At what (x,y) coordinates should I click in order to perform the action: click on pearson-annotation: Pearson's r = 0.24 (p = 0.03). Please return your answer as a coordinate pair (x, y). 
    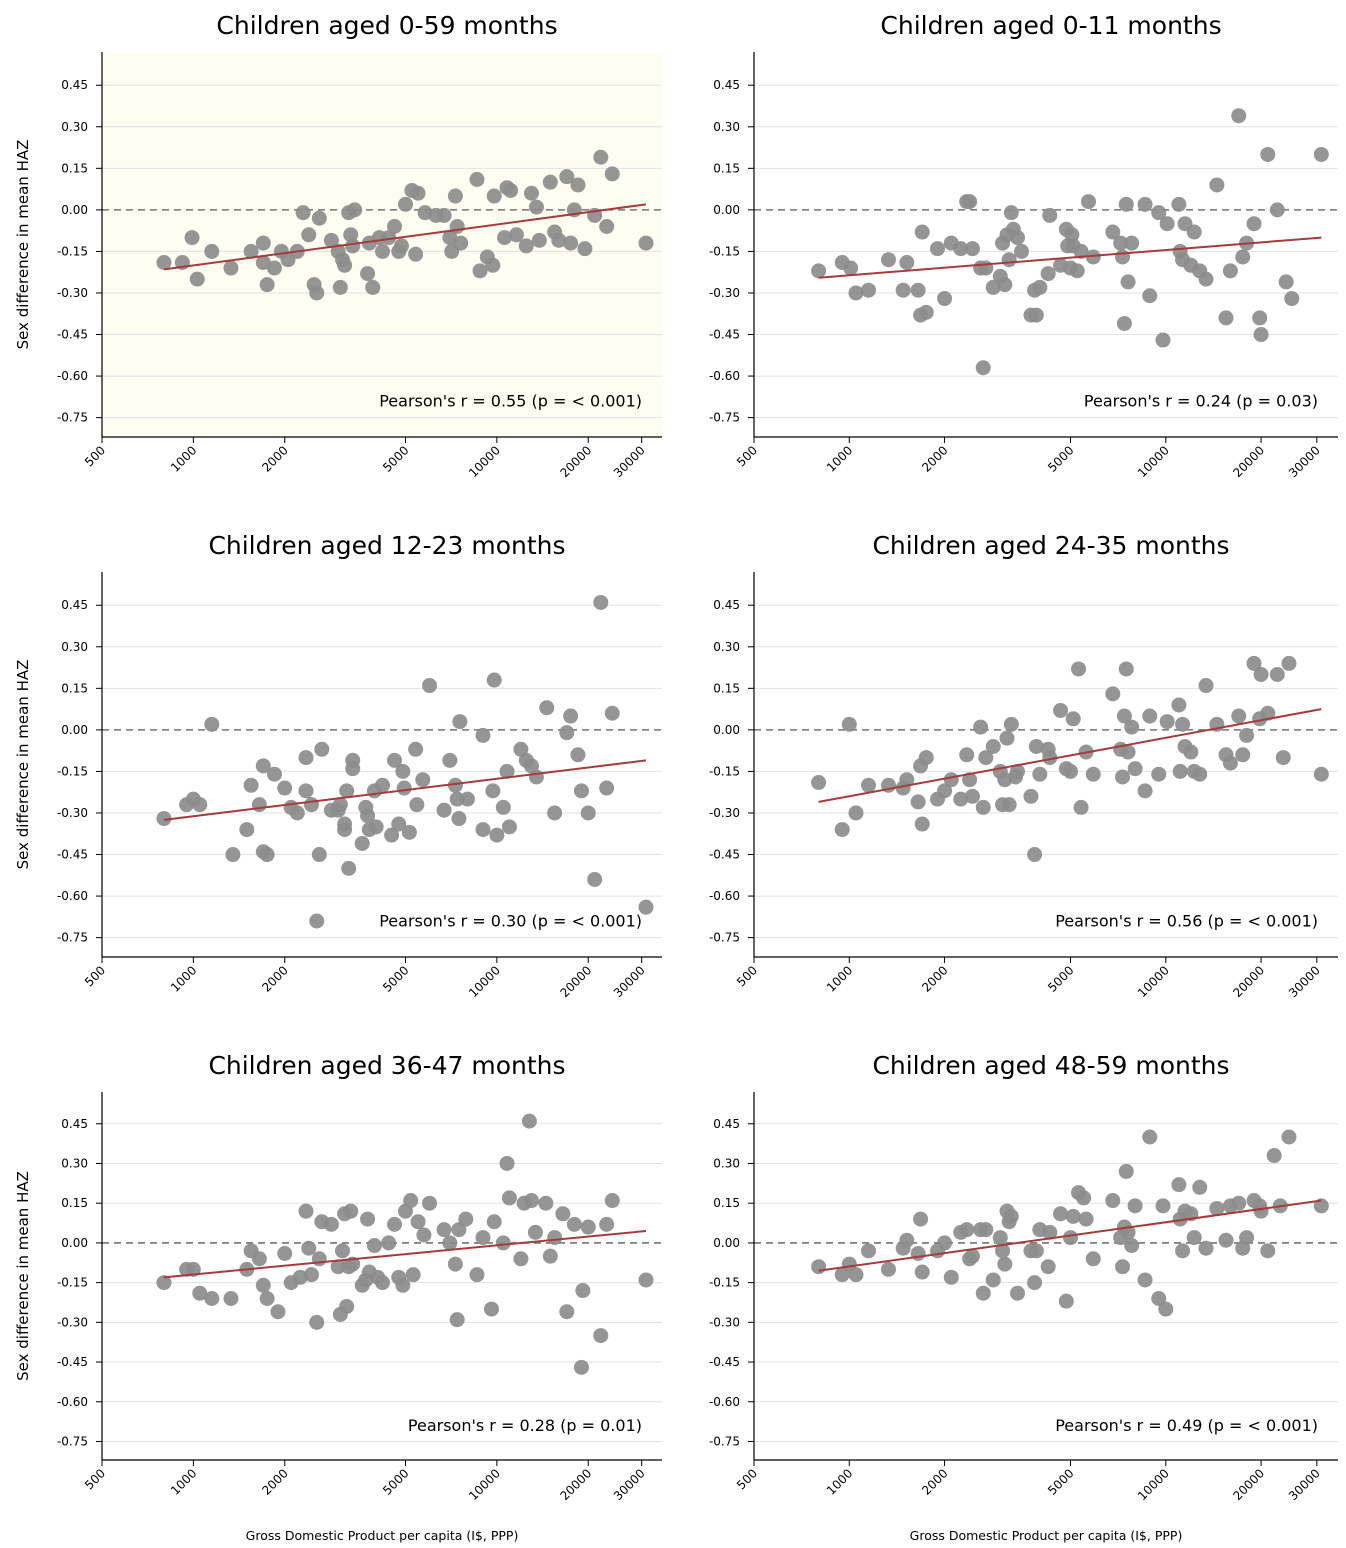
    Looking at the image, I should click on (1201, 401).